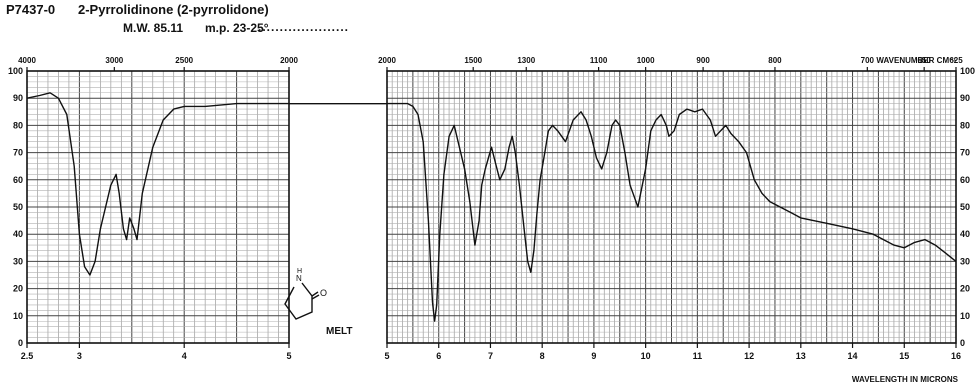 This screenshot has height=388, width=980. I want to click on compound-name: 2-Pyrrolidinone (2-pyrrolidone), so click(173, 9).